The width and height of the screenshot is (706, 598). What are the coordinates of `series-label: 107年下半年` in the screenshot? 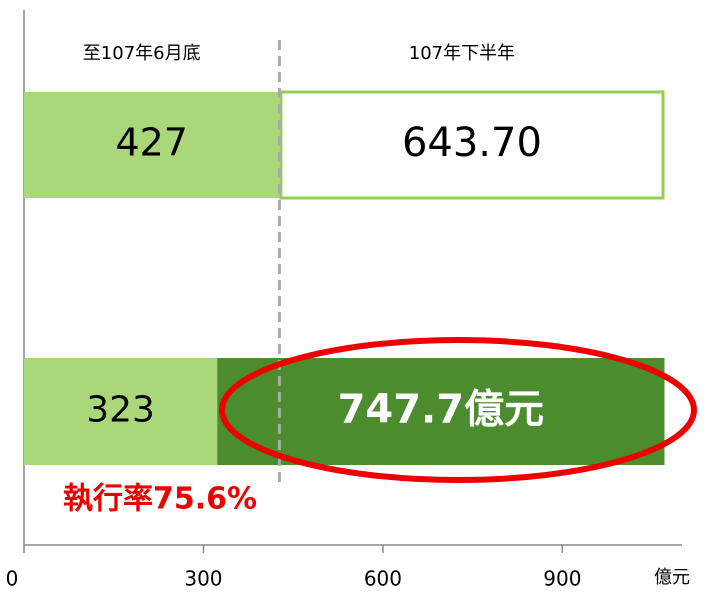 It's located at (462, 53).